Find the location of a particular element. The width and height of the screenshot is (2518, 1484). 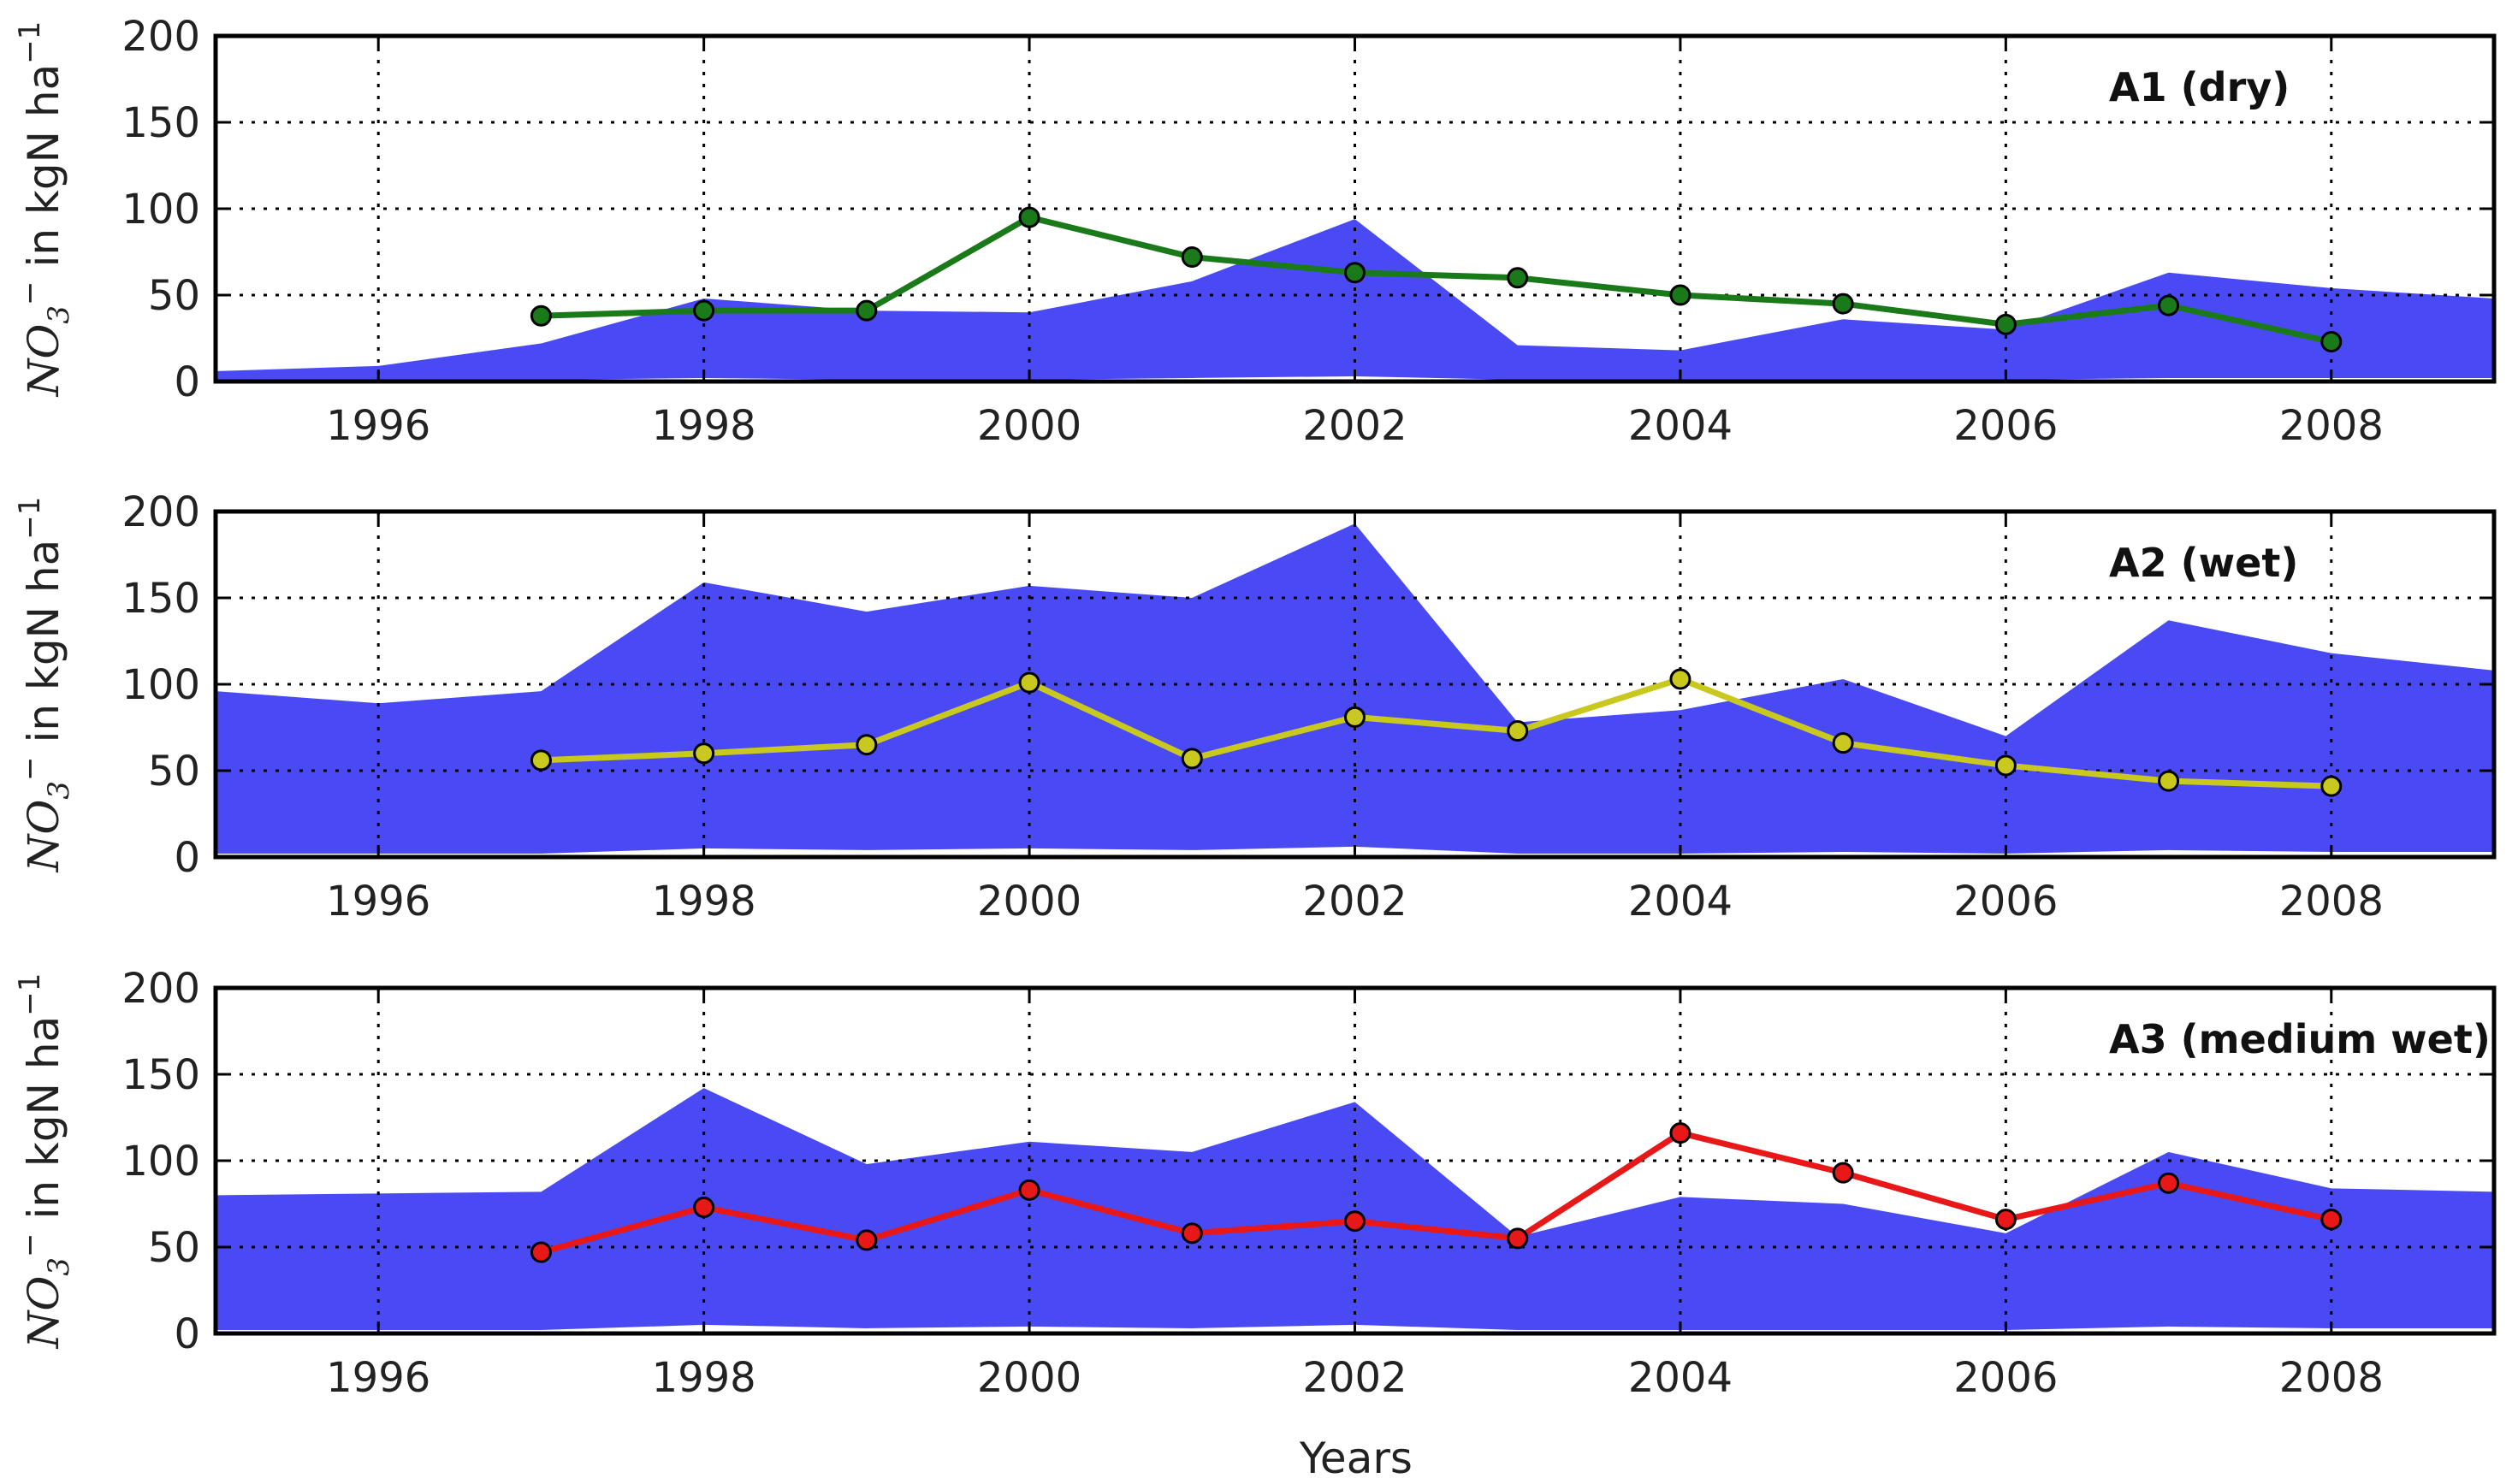

band-area is located at coordinates (1355, 1209).